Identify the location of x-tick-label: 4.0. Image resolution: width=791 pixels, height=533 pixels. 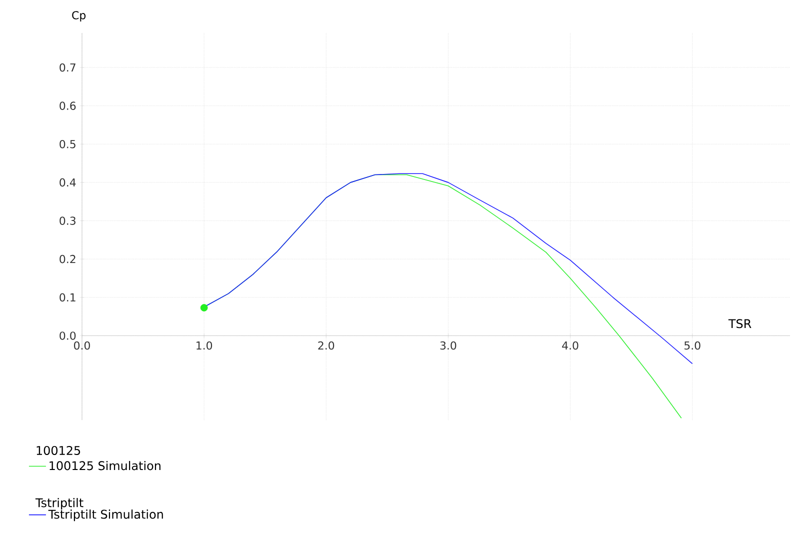
(570, 345).